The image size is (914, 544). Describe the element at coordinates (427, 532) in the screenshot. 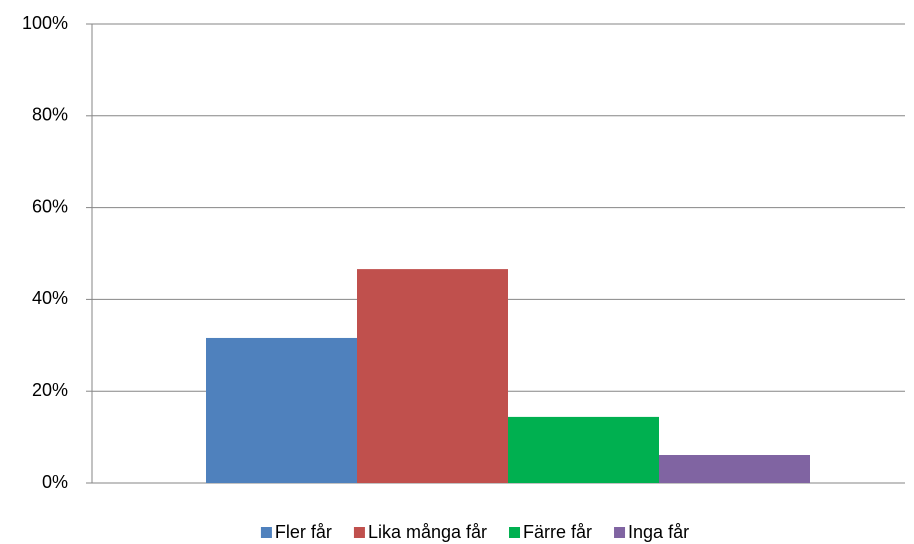

I see `legend-label: Lika många får` at that location.